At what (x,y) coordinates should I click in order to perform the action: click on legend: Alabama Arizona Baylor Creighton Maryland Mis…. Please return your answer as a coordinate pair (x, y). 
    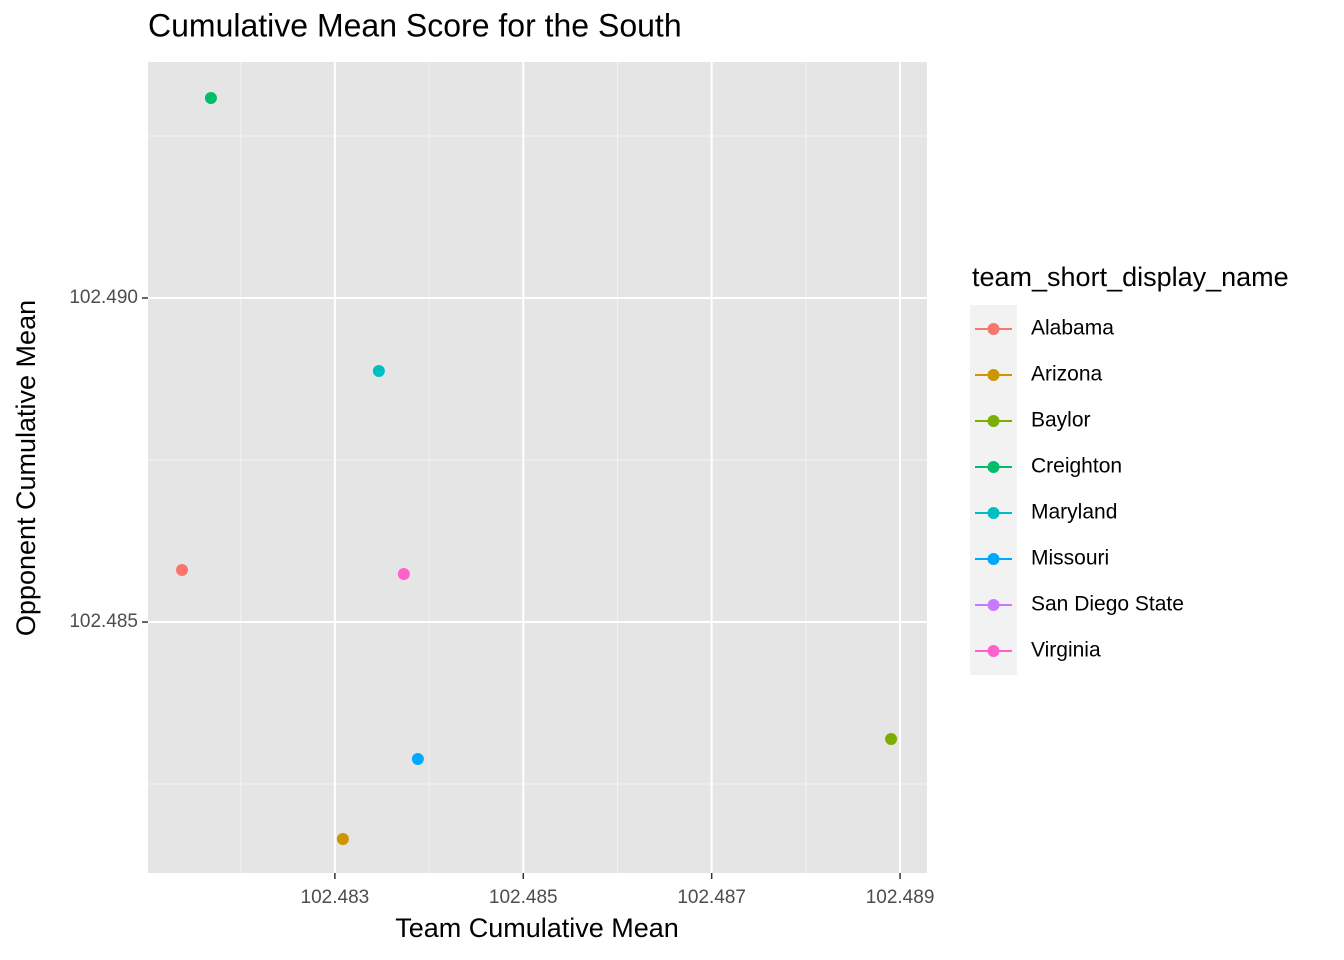
    Looking at the image, I should click on (1079, 489).